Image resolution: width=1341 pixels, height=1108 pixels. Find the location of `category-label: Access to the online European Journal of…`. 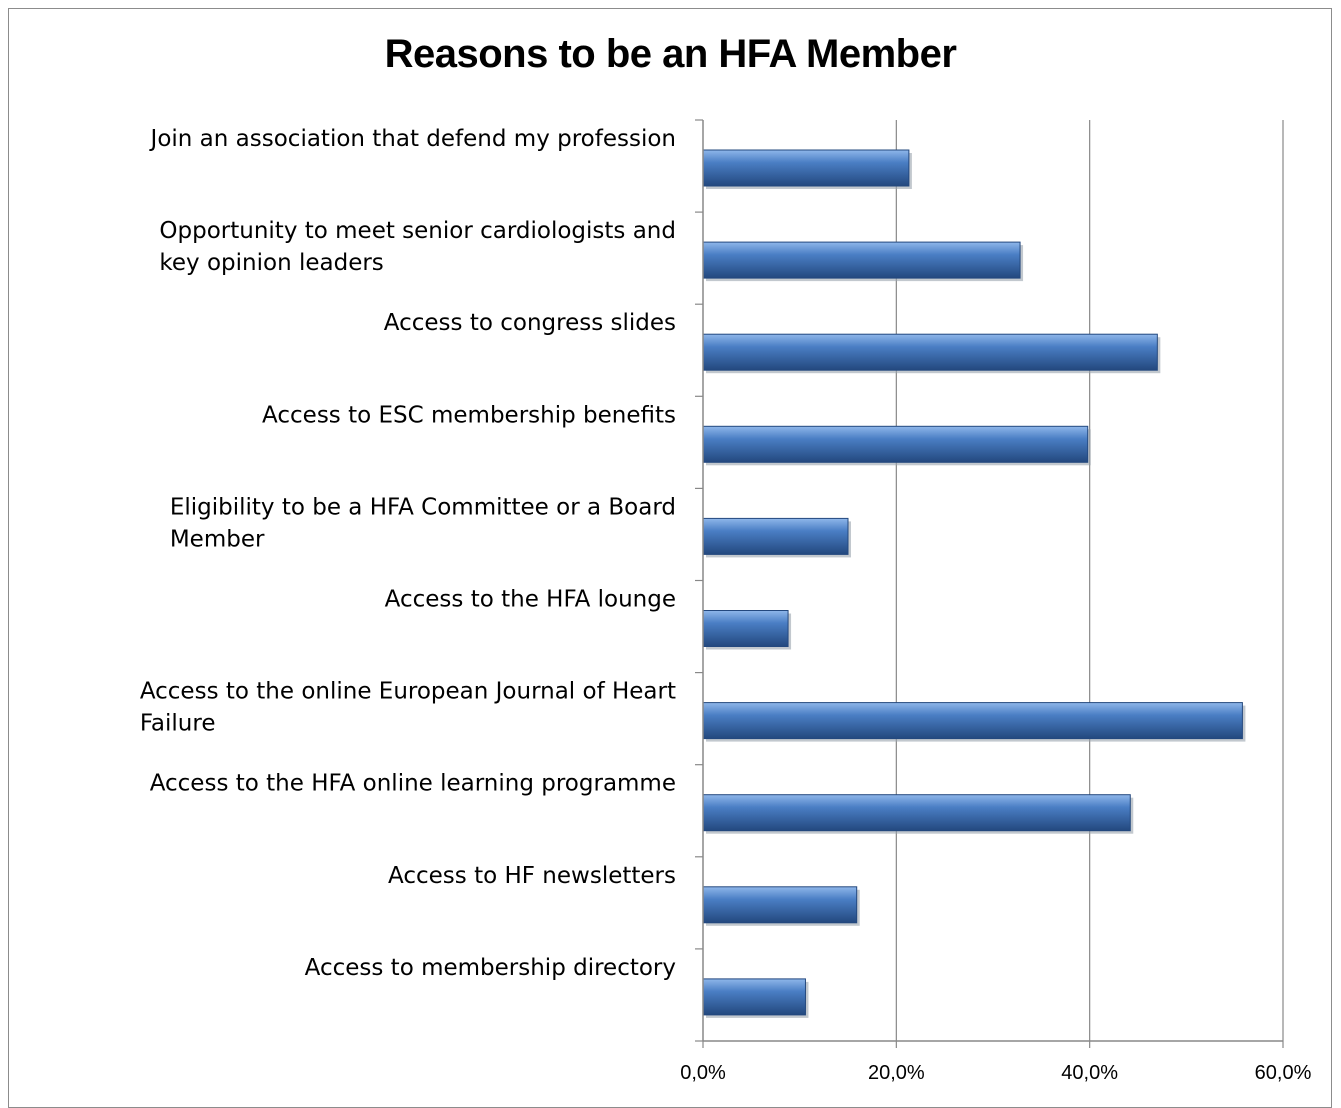

category-label: Access to the online European Journal of… is located at coordinates (408, 692).